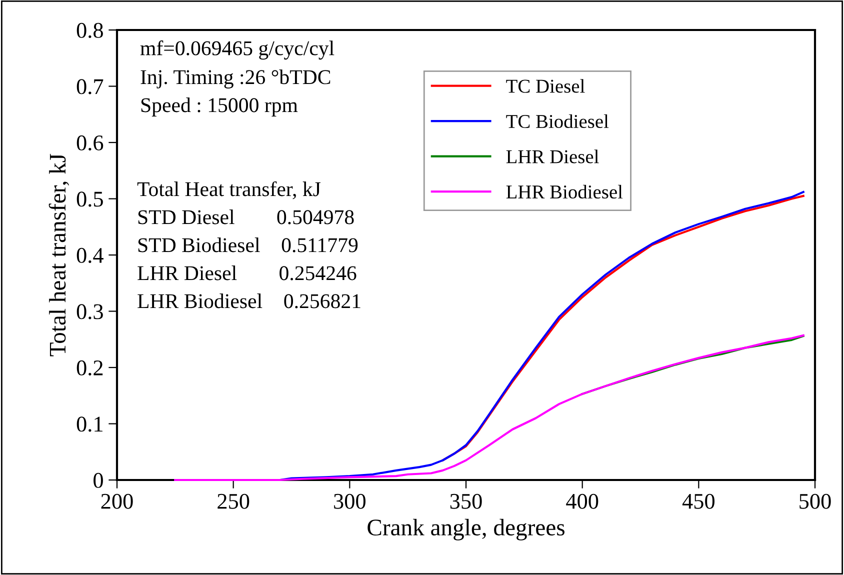 This screenshot has height=575, width=844. Describe the element at coordinates (229, 190) in the screenshot. I see `annotation: Total Heat transfer, kJ` at that location.